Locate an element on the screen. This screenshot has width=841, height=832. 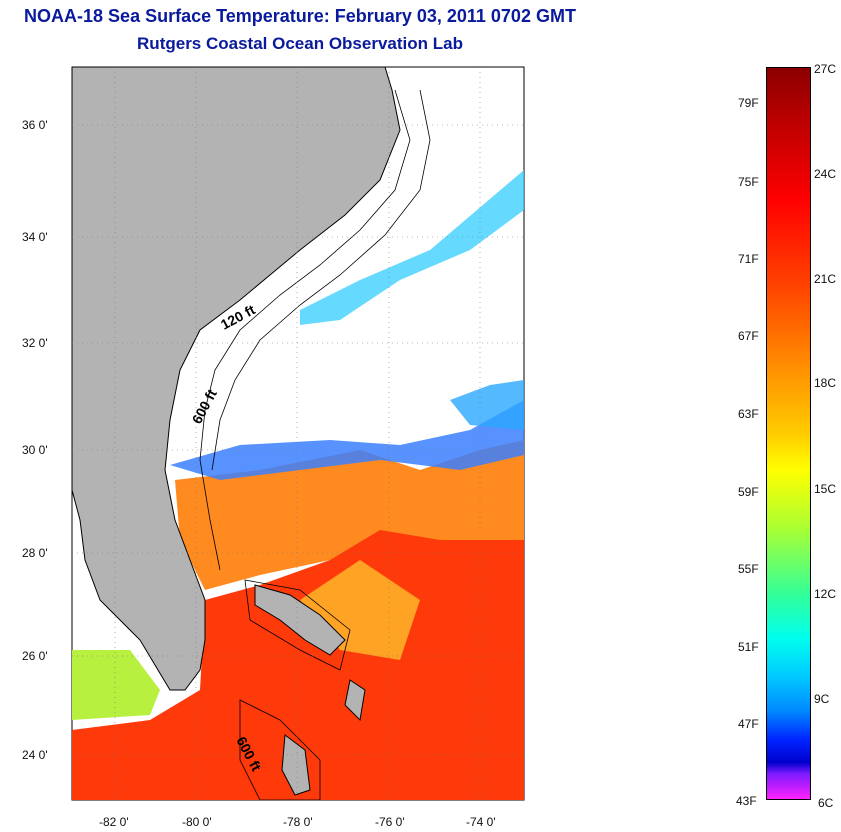
lon-tick-80: -80 0' is located at coordinates (197, 822).